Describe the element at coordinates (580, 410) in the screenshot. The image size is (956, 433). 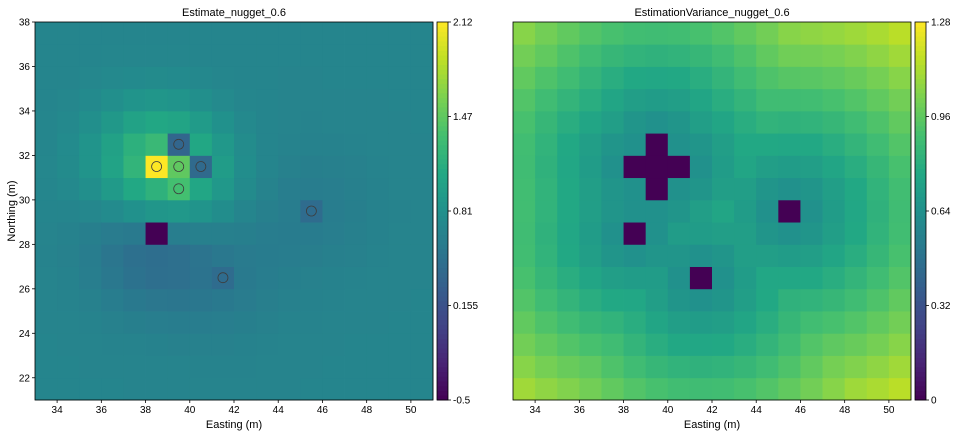
I see `x-tick-label: 36` at that location.